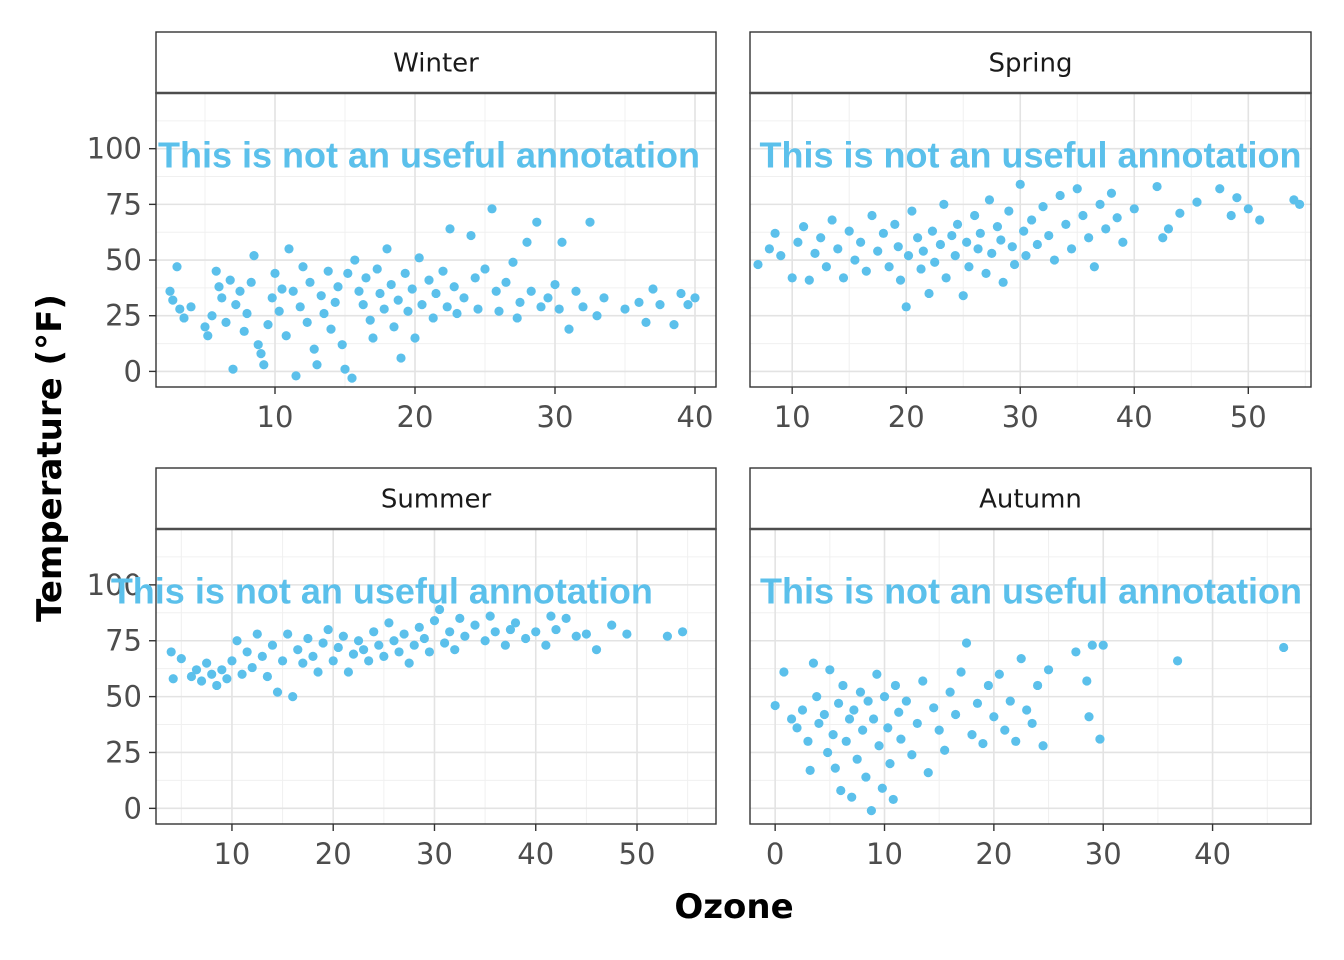  What do you see at coordinates (993, 854) in the screenshot?
I see `x-tick-label: 20` at bounding box center [993, 854].